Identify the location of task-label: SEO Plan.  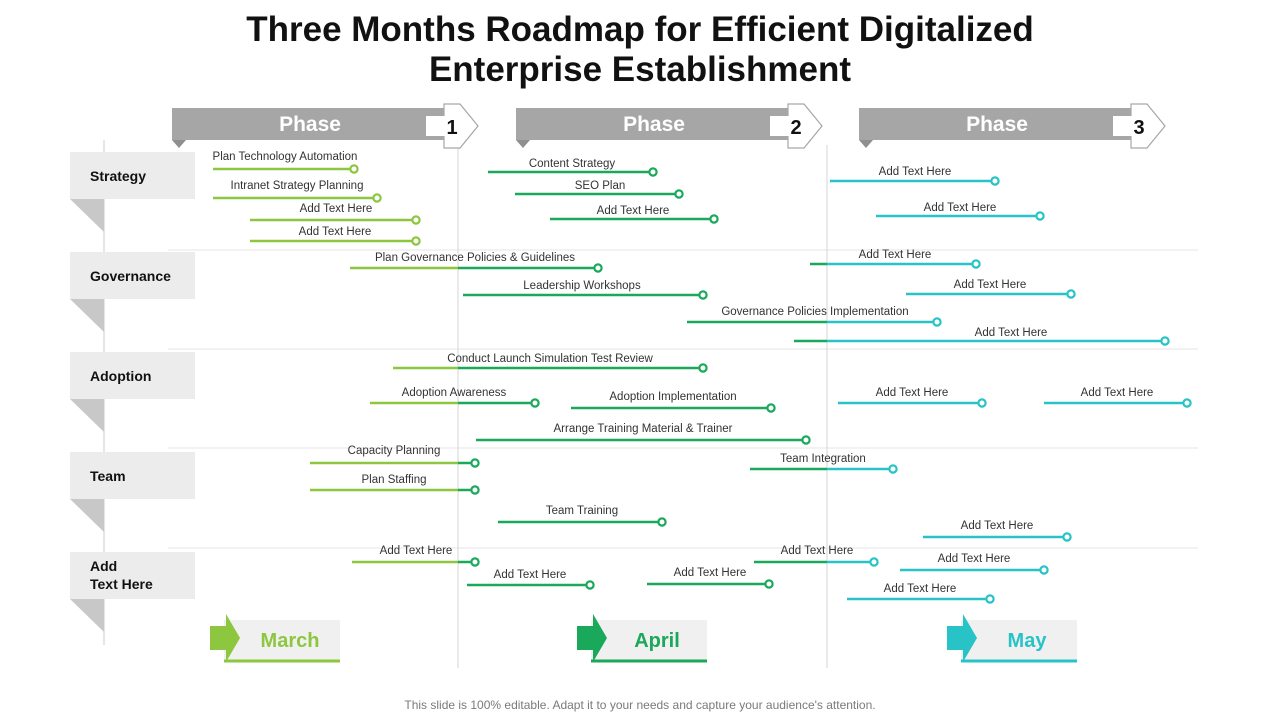
(600, 186).